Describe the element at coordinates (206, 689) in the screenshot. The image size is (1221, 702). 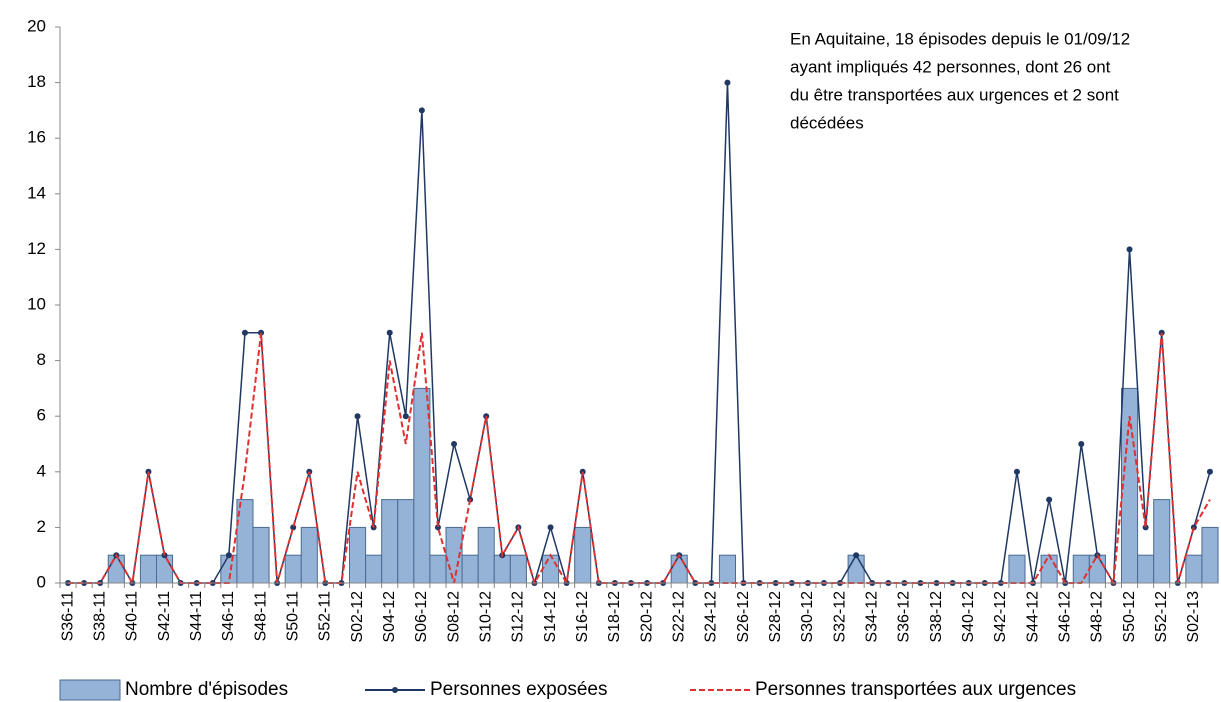
I see `legend-label: Nombre d'épisodes` at that location.